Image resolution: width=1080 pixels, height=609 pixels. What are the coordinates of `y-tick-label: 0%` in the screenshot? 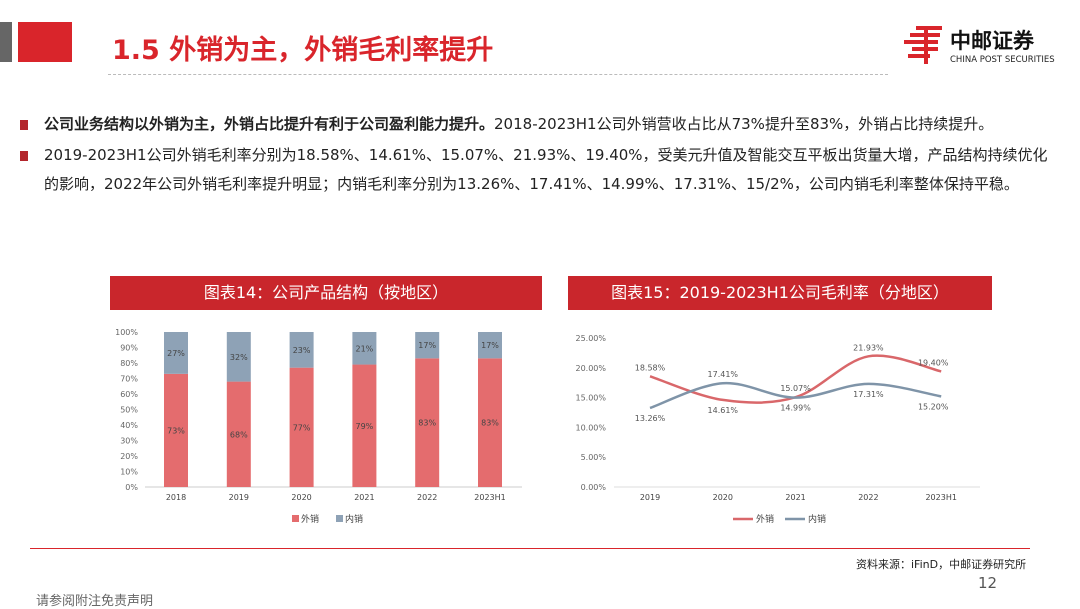 It's located at (131, 487).